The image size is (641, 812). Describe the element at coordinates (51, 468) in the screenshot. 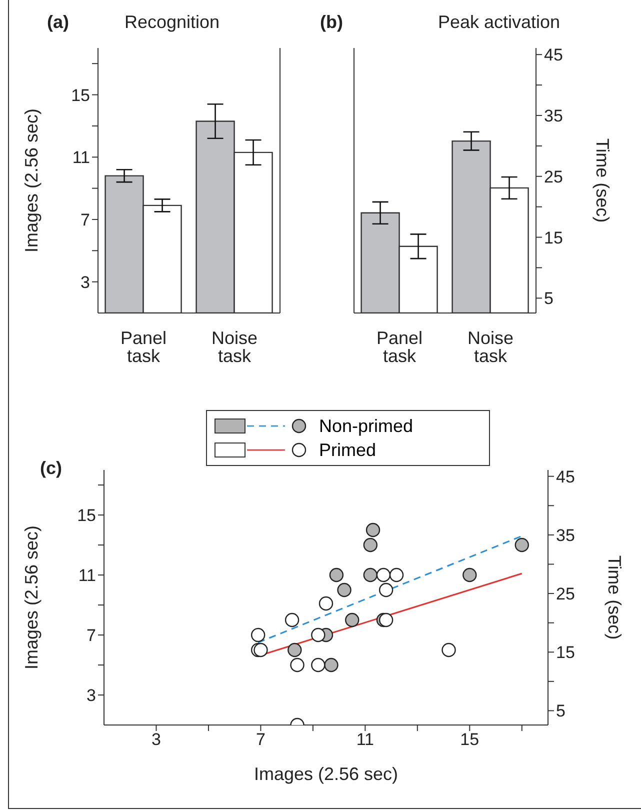

I see `text: (c)` at that location.